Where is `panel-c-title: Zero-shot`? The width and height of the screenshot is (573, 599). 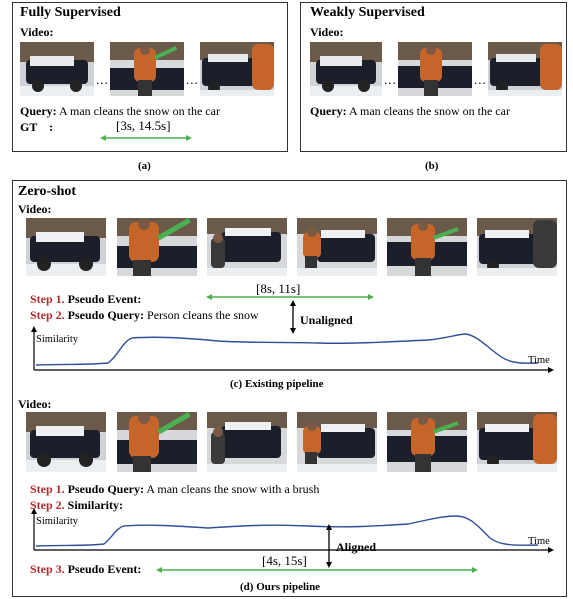
panel-c-title: Zero-shot is located at coordinates (47, 191).